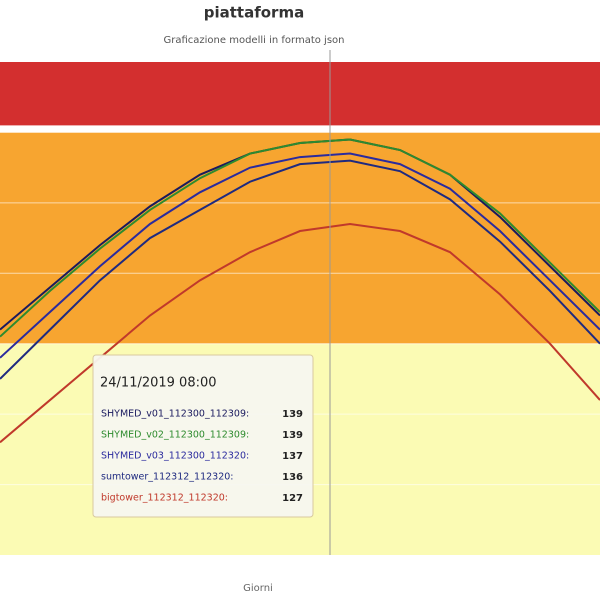 The image size is (600, 600). Describe the element at coordinates (292, 477) in the screenshot. I see `tooltip-value: 136` at that location.